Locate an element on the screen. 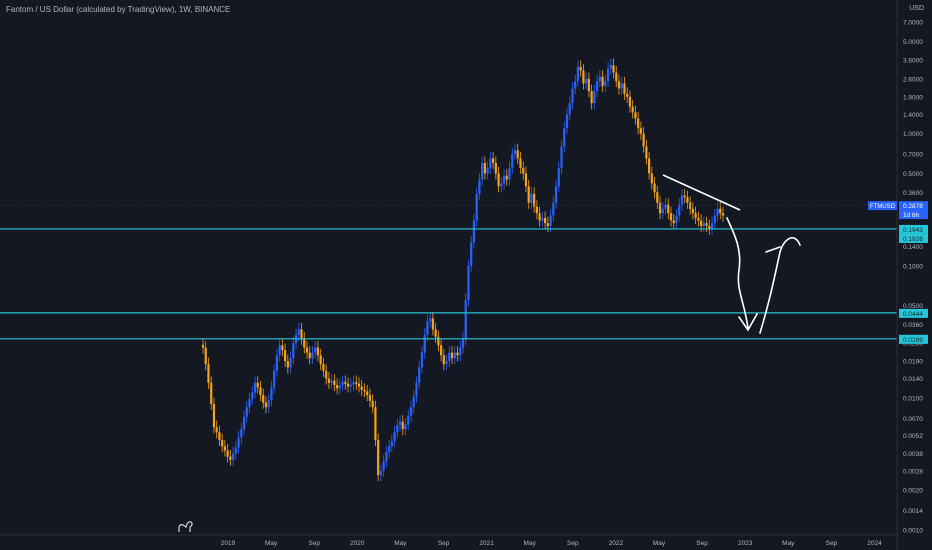  level-badge is located at coordinates (913, 229).